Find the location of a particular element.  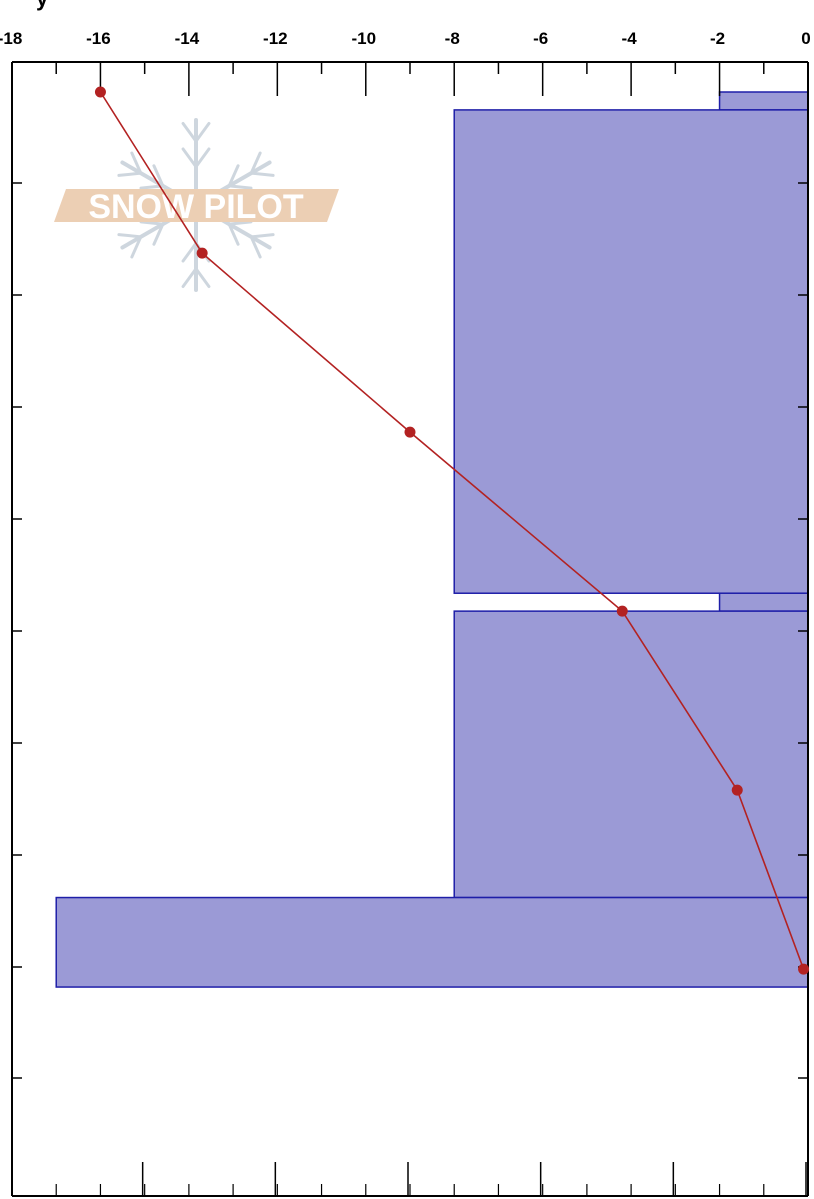

temperature-tick-labels: -18 -16 -14 -12 -10 -8 -6 -4 -2 0 is located at coordinates (405, 38).